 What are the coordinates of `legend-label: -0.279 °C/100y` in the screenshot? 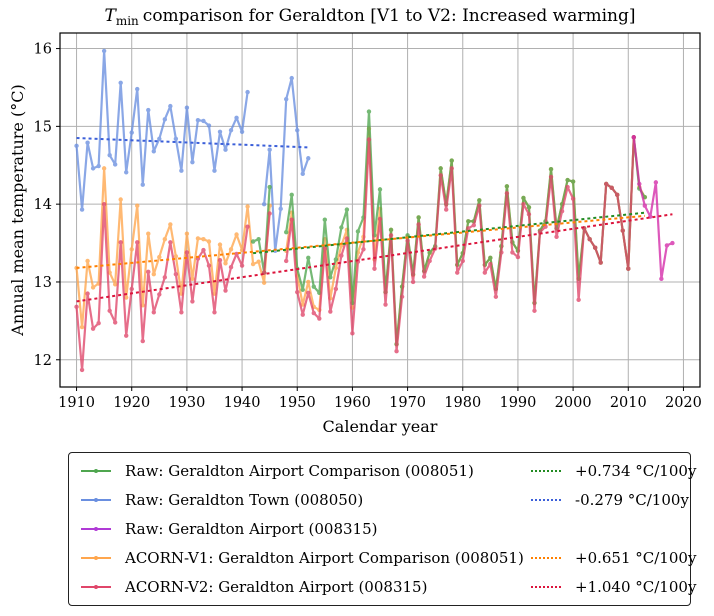 It's located at (632, 500).